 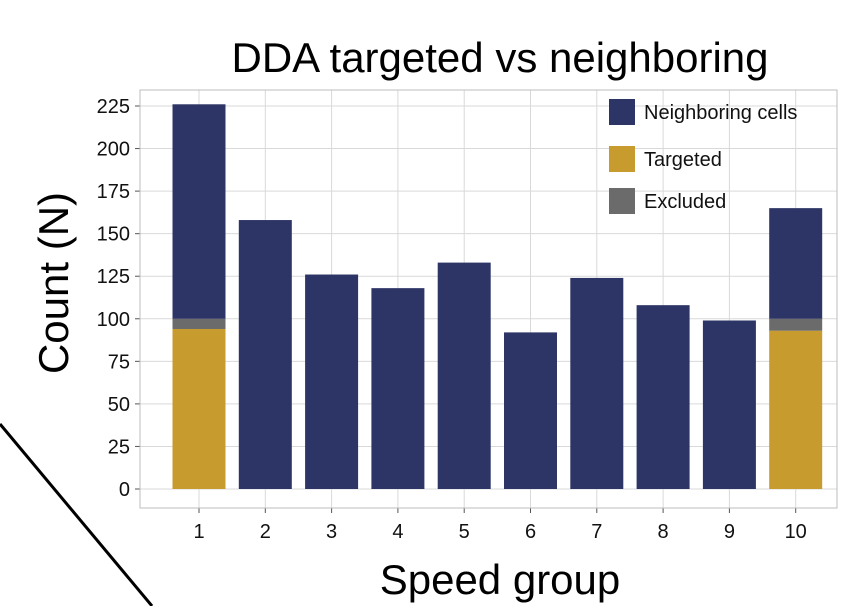 I want to click on y-axis-label: Count (N), so click(x=53, y=283).